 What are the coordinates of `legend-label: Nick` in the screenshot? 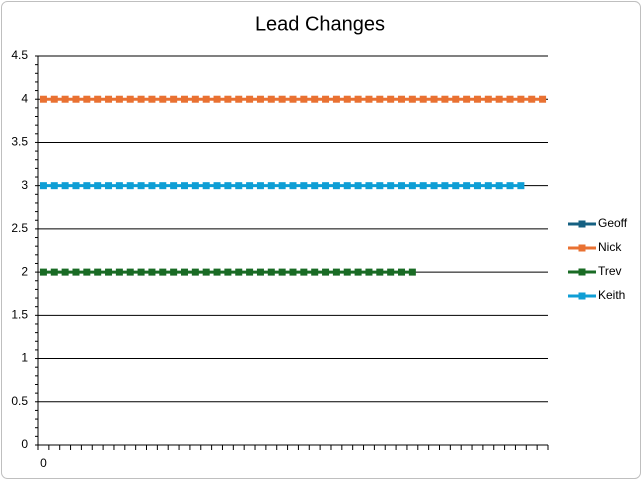 It's located at (610, 247).